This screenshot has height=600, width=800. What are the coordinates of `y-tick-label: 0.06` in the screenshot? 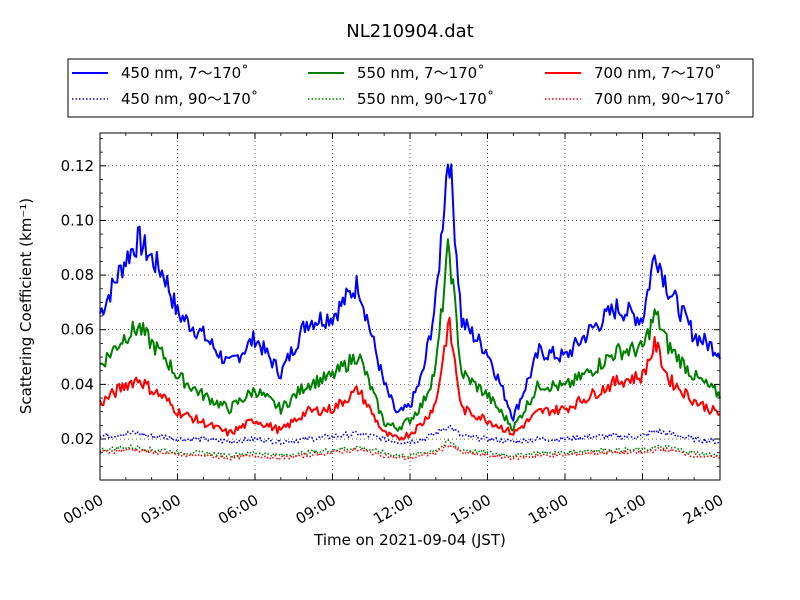 It's located at (77, 330).